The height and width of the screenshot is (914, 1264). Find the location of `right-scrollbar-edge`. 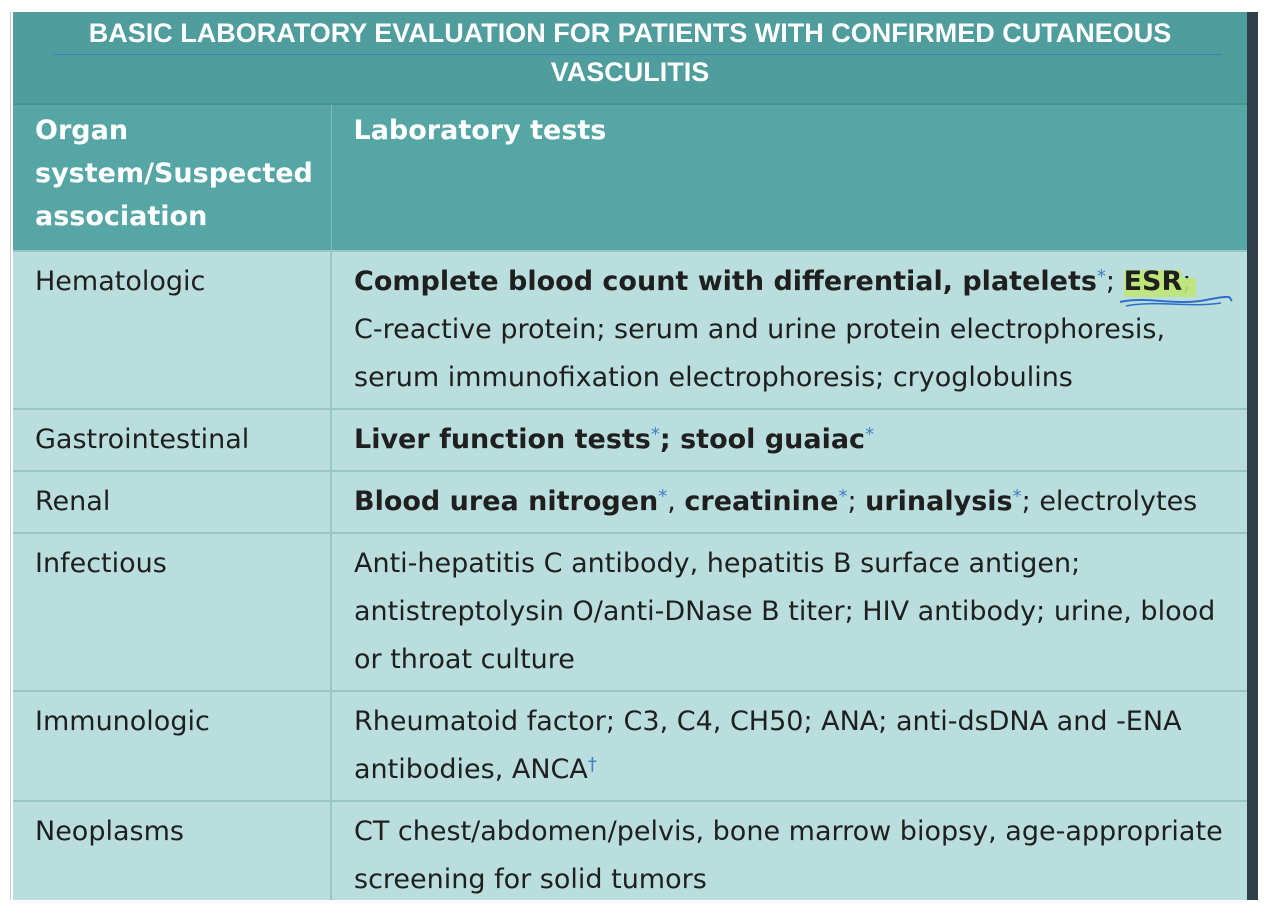

right-scrollbar-edge is located at coordinates (1252, 456).